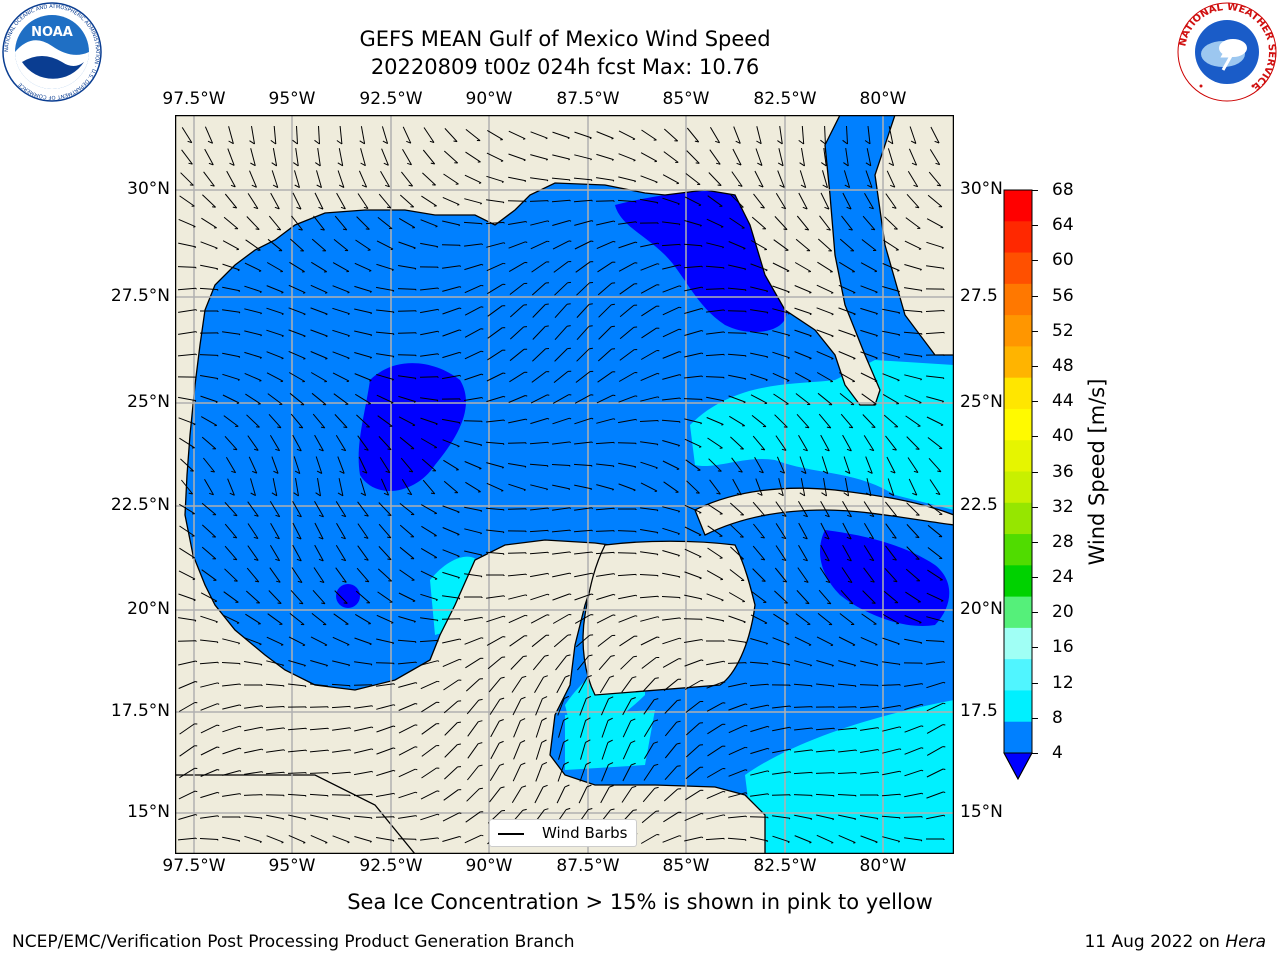 The height and width of the screenshot is (960, 1280). Describe the element at coordinates (140, 505) in the screenshot. I see `lat-label-left: 22.5°N` at that location.